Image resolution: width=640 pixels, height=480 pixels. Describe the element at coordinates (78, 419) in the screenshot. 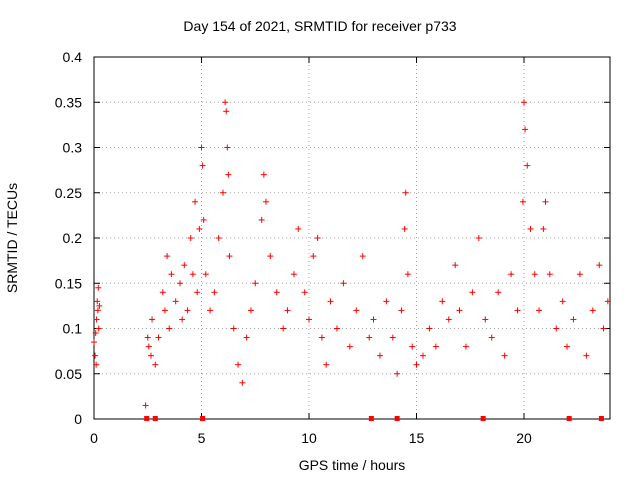

I see `y-tick-label: 0` at that location.